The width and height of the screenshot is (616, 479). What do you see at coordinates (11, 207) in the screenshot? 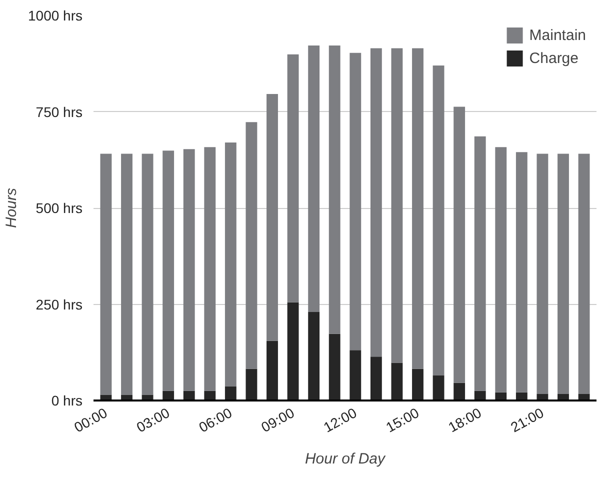
I see `y-axis-title: Hours` at bounding box center [11, 207].